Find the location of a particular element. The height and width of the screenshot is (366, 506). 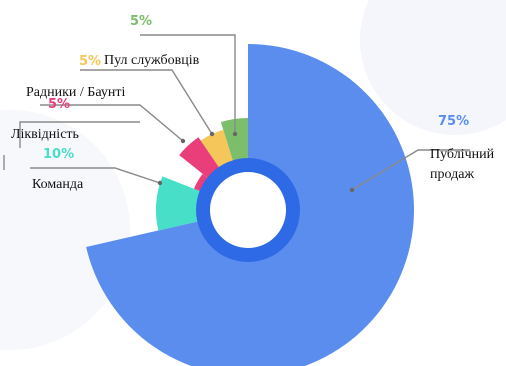

background-blob-right is located at coordinates (433, 67).